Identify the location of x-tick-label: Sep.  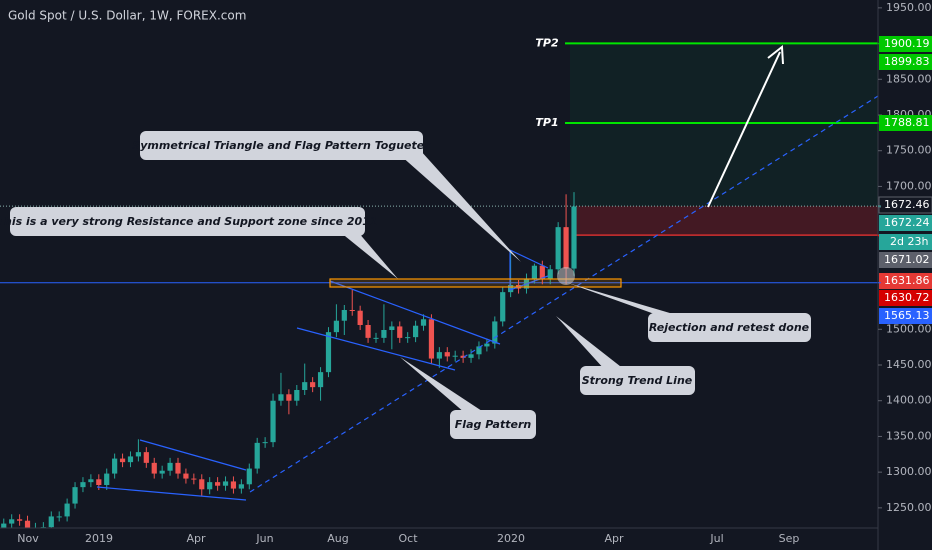
(789, 538).